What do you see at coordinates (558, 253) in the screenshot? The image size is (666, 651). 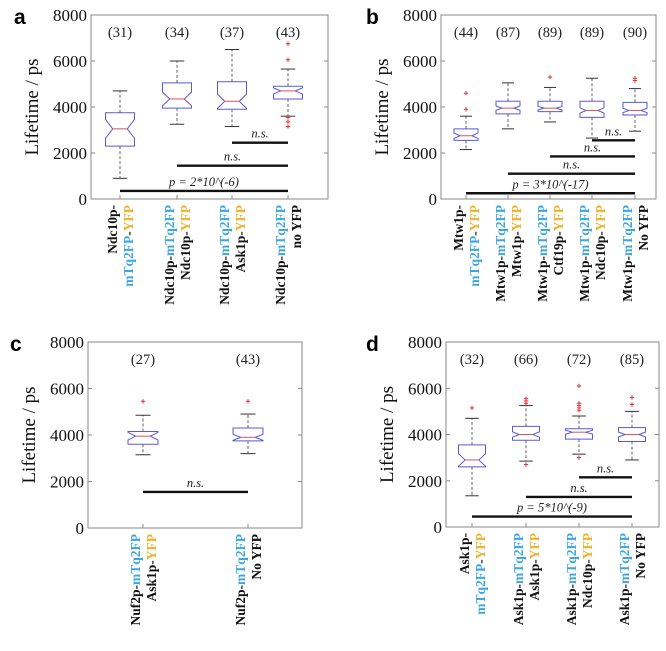 I see `category-label-segment: Ctf19p-` at bounding box center [558, 253].